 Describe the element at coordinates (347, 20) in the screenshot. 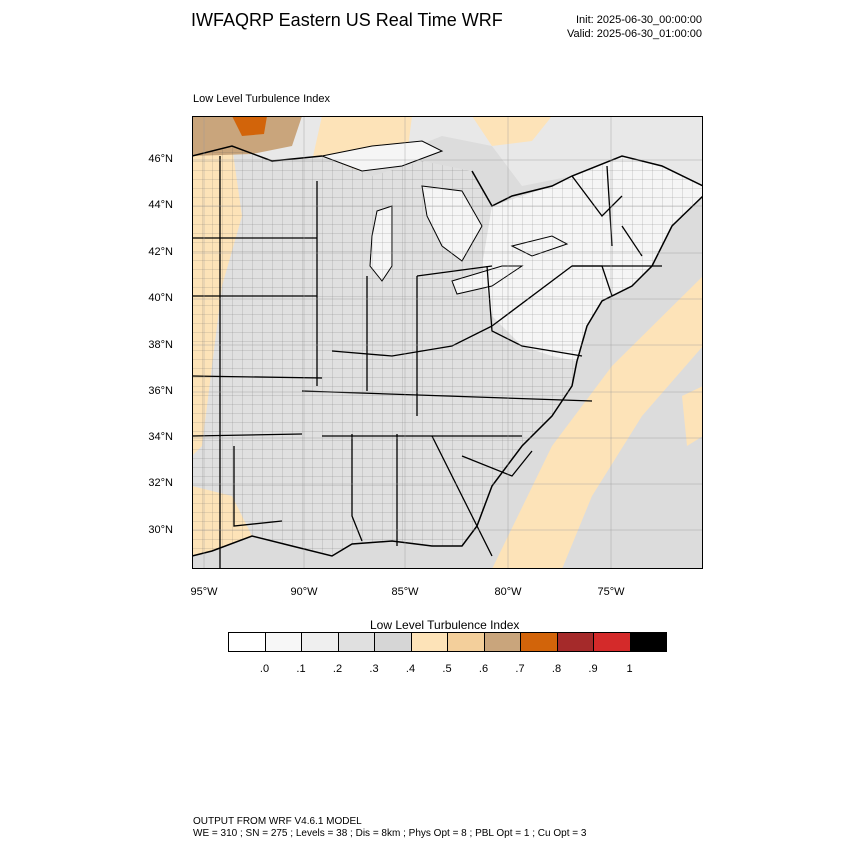

I see `figure-title: IWFAQRP Eastern US Real Time WRF` at that location.